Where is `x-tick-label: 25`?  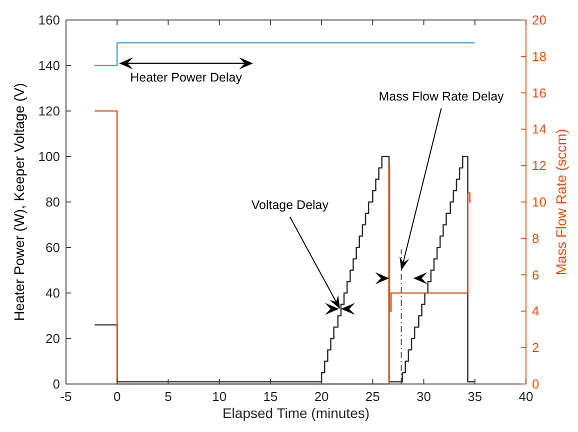 x-tick-label: 25 is located at coordinates (372, 396).